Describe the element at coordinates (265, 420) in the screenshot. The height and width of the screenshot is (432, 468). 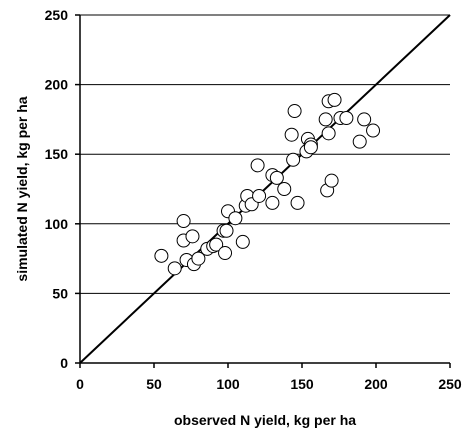
I see `x-axis-title: observed N yield, kg per ha` at that location.